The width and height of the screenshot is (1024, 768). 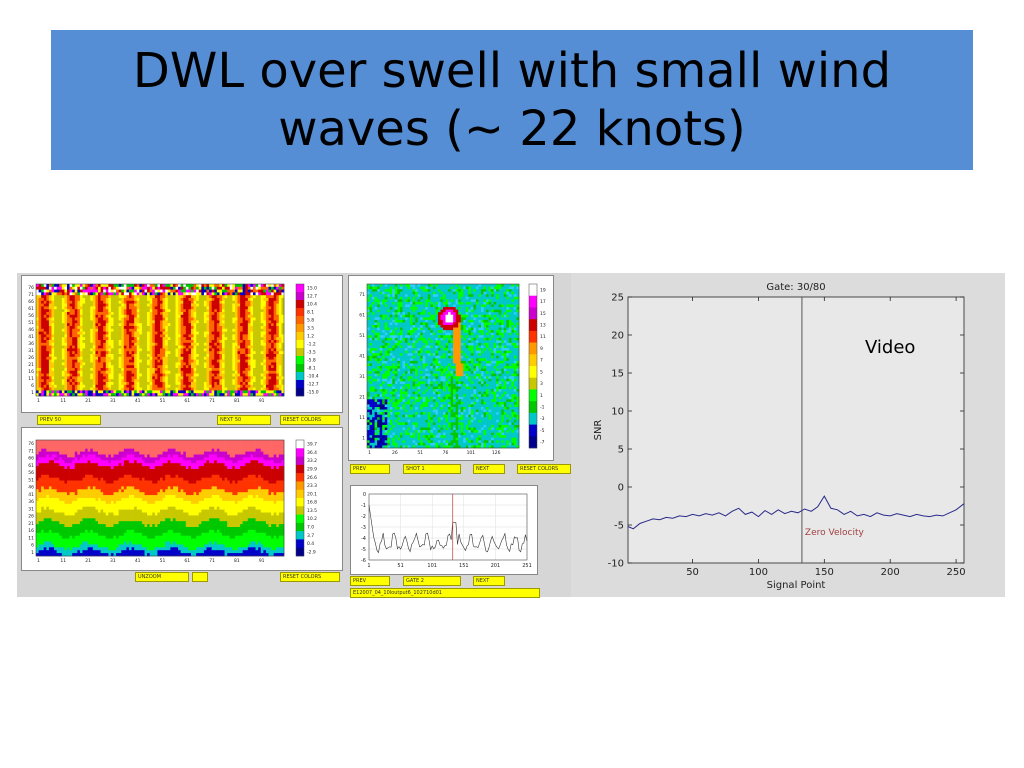 I want to click on prev-50-button: PREV 50, so click(x=69, y=420).